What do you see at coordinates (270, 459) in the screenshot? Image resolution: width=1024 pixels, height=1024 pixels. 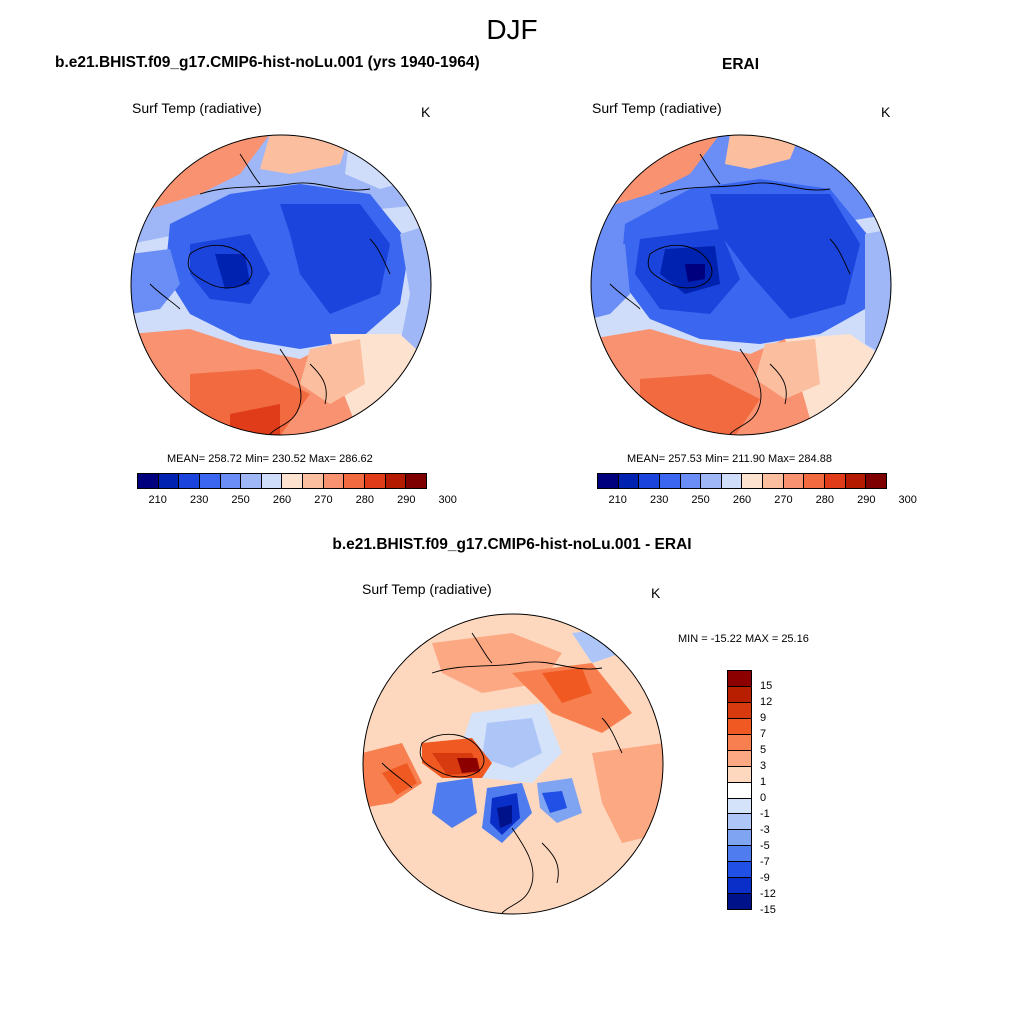 I see `model-stats: MEAN= 258.72 Min= 230.52 Max= 286.62` at bounding box center [270, 459].